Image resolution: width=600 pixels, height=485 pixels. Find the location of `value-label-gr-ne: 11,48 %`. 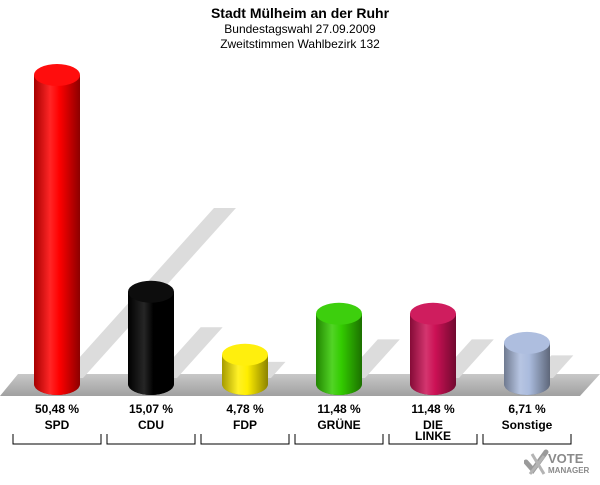

value-label-gr-ne: 11,48 % is located at coordinates (339, 409).